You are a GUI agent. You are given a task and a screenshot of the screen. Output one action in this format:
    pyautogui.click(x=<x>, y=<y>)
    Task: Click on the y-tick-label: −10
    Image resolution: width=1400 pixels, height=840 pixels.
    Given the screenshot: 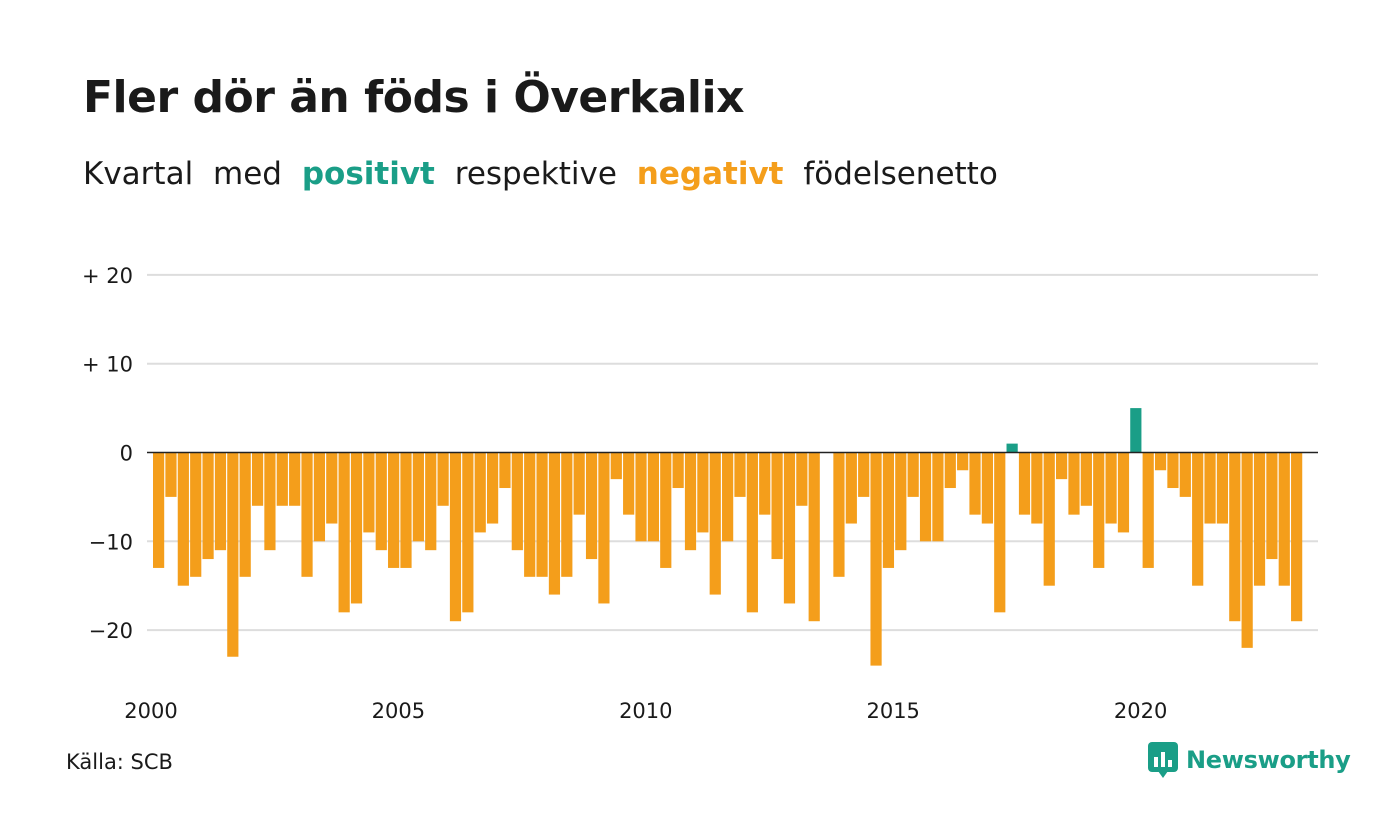 What is the action you would take?
    pyautogui.click(x=111, y=542)
    